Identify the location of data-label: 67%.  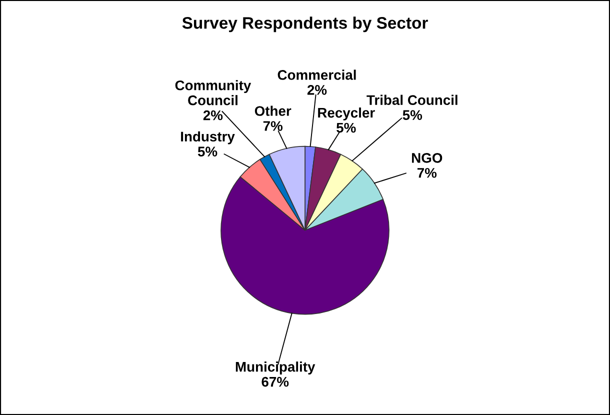
(275, 381).